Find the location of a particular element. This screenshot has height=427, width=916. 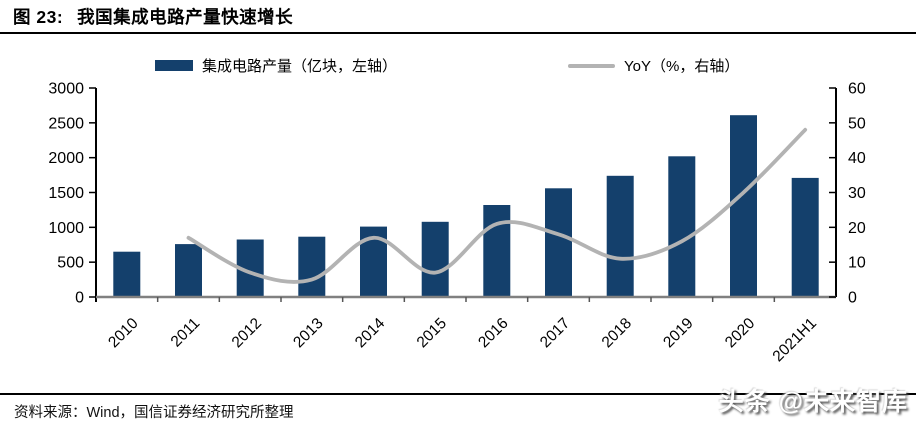

x-axis-label-2014: 2014 is located at coordinates (370, 333).